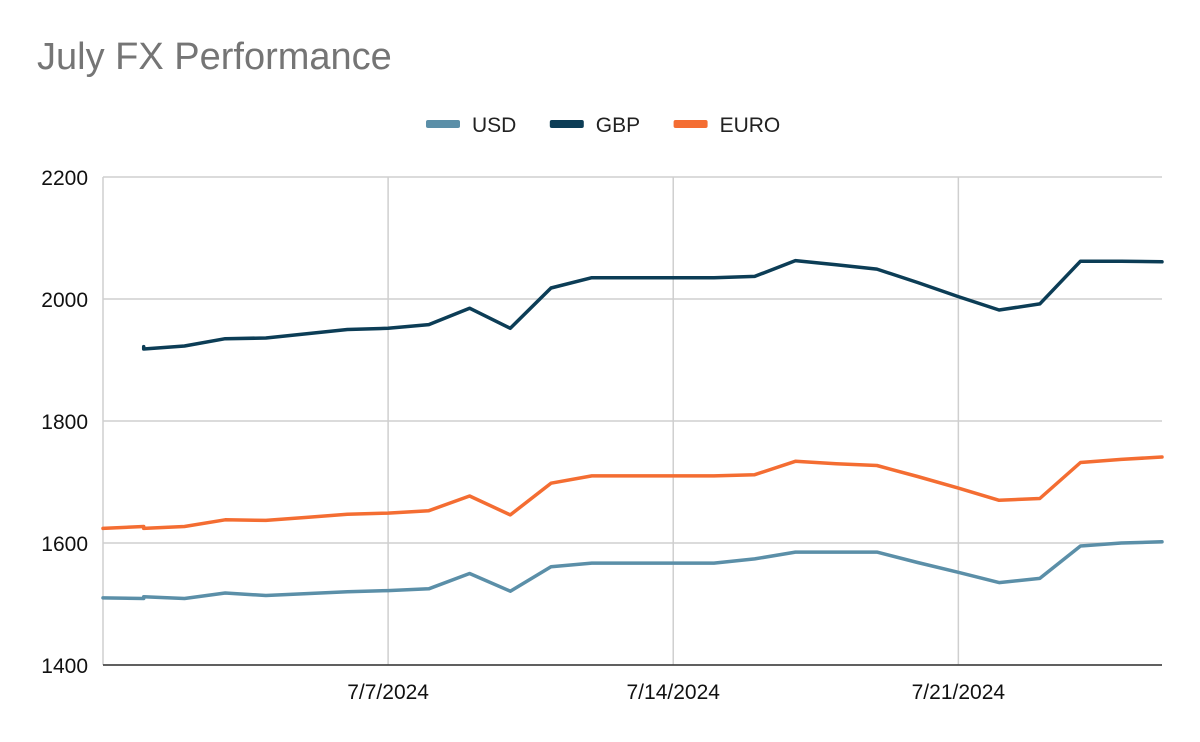  I want to click on y-tick-label: 1400, so click(64, 666).